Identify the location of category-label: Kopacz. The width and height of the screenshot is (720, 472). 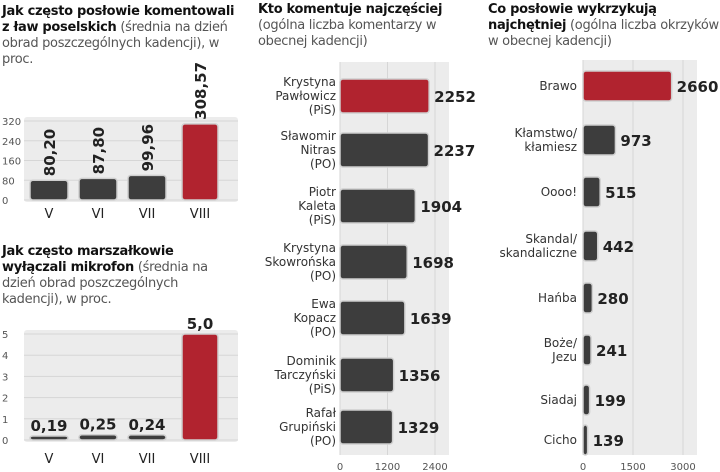
(315, 318).